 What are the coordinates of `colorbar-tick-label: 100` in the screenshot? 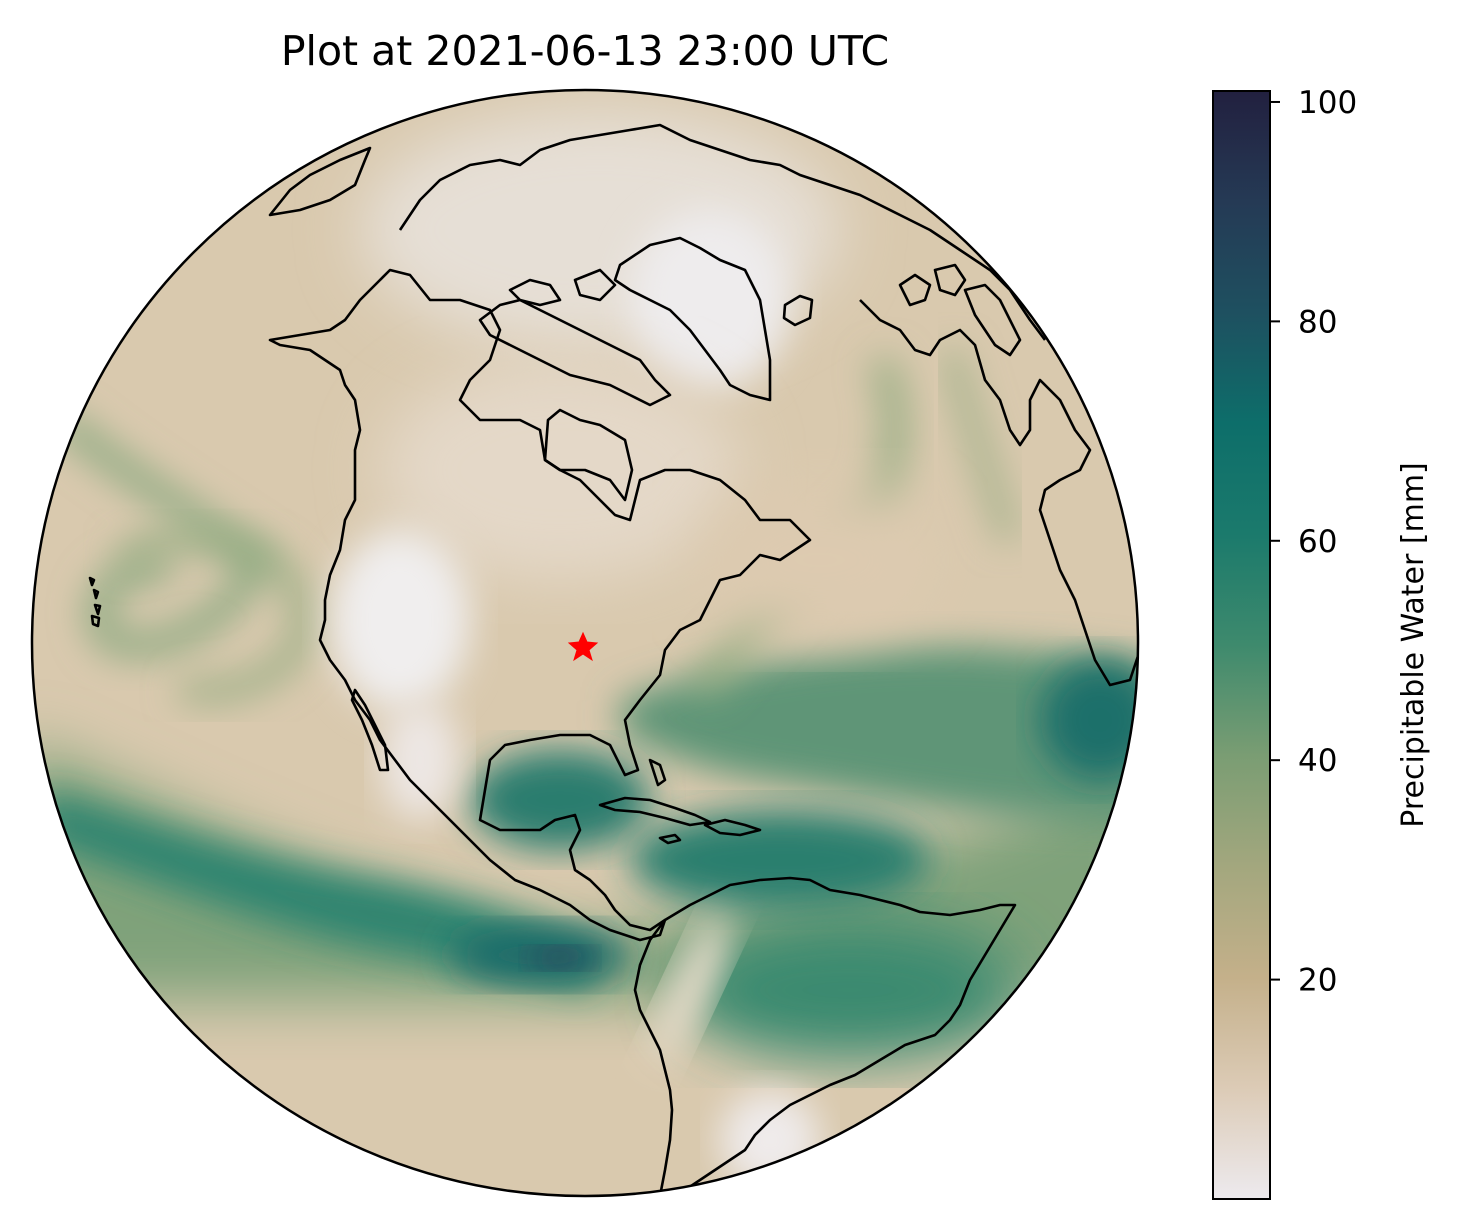 It's located at (1327, 103).